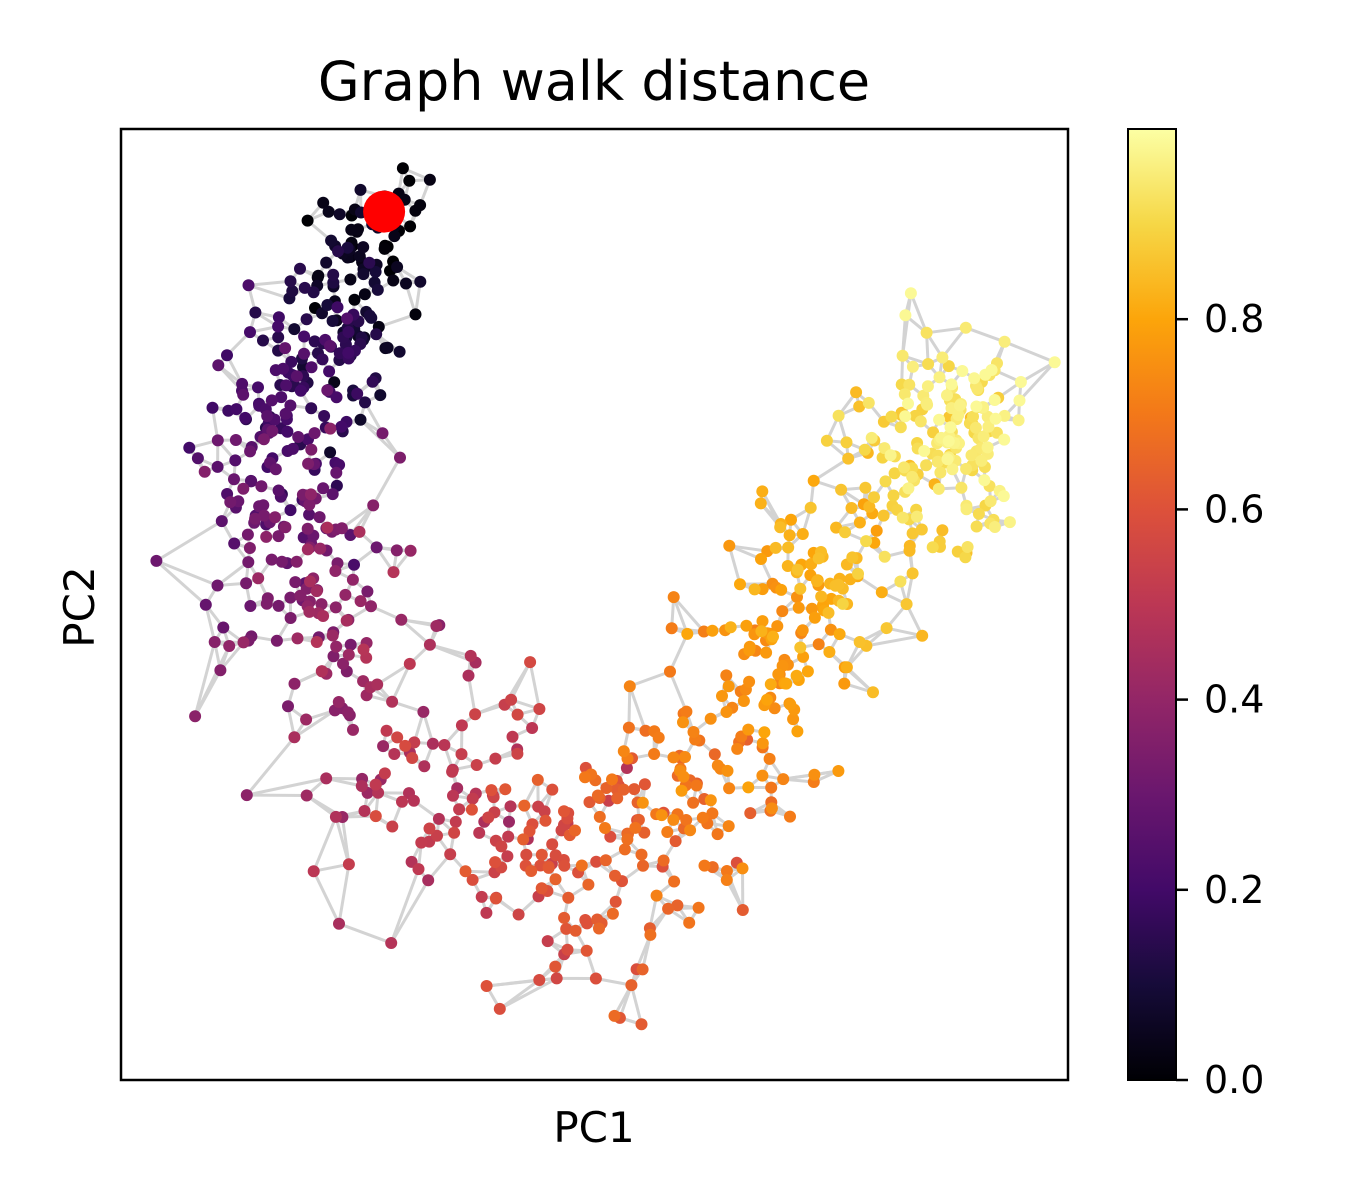 The width and height of the screenshot is (1350, 1200). I want to click on y-axis-label: PC2, so click(79, 606).